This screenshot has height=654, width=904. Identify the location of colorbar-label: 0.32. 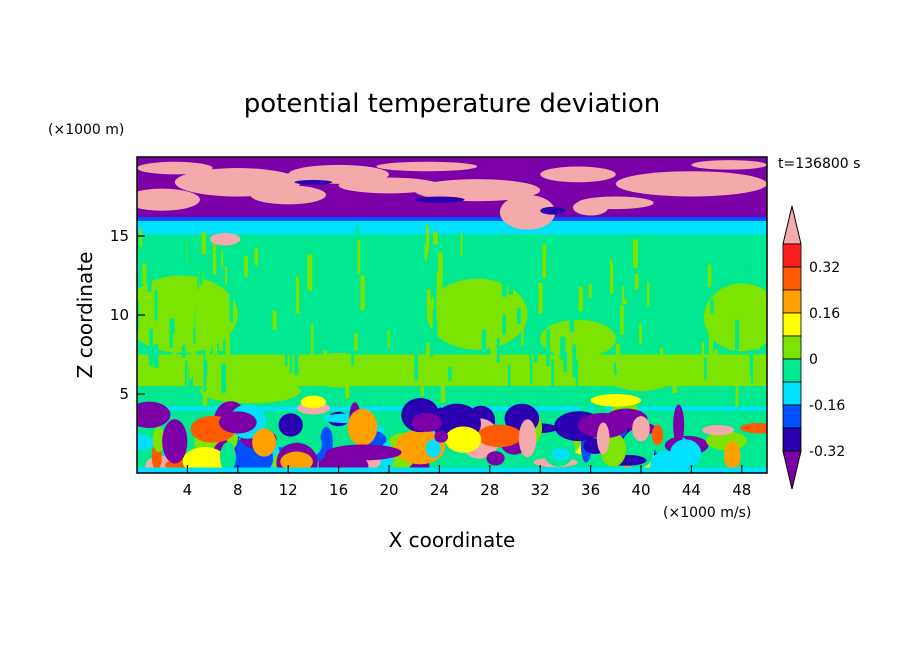
(824, 268).